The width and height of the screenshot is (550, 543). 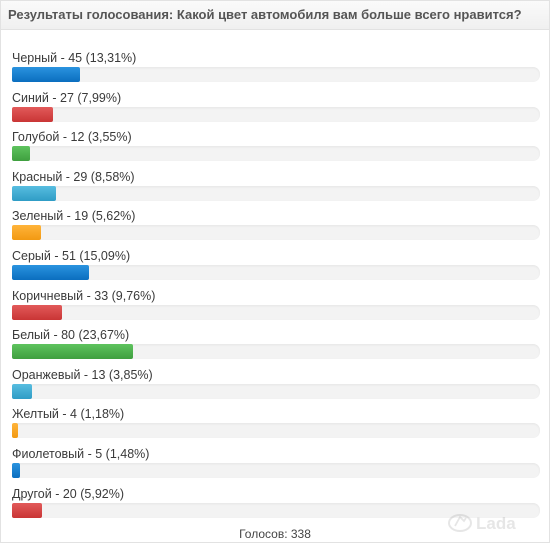 I want to click on poll-option-label: Черный - 45 (13,31%), so click(x=74, y=58).